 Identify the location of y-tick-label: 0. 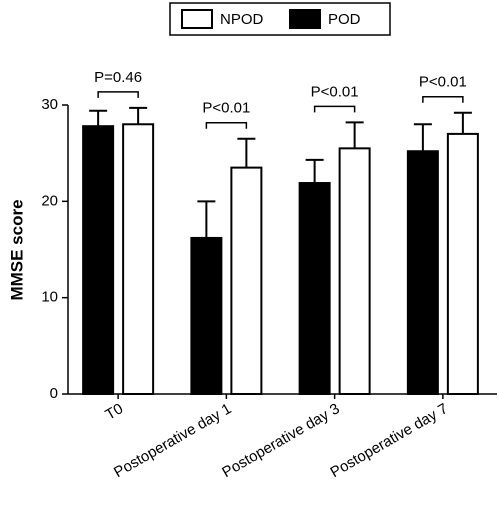
(54, 393).